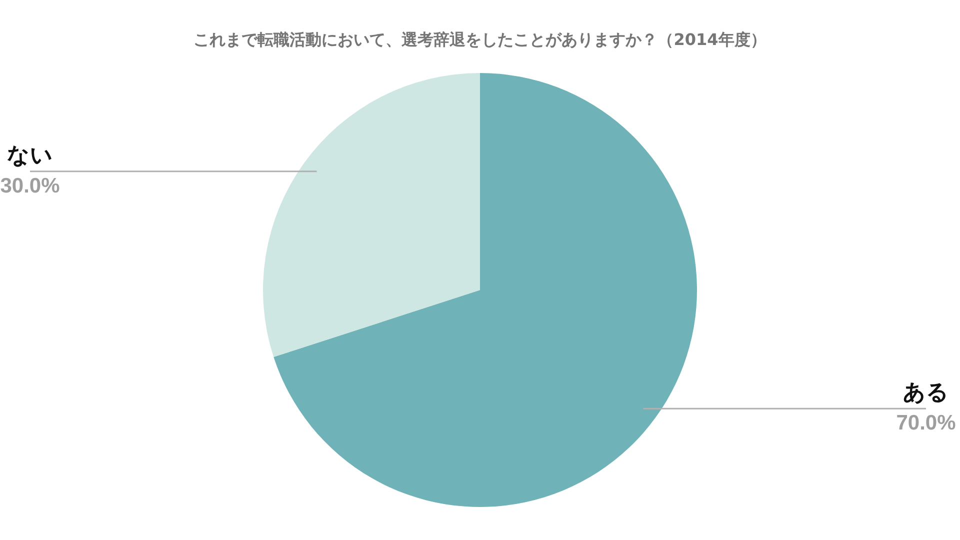 The height and width of the screenshot is (540, 960). I want to click on data-label: 70.0%, so click(926, 423).